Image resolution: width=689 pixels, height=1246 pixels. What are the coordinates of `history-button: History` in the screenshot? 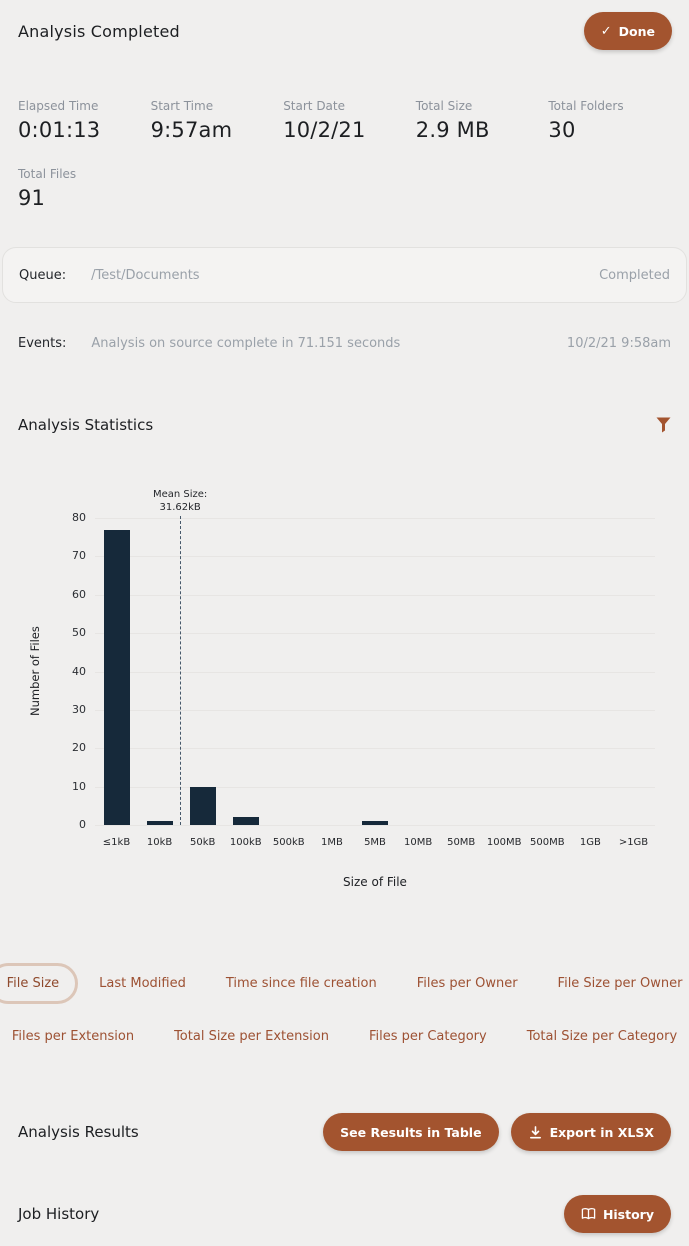 It's located at (617, 1214).